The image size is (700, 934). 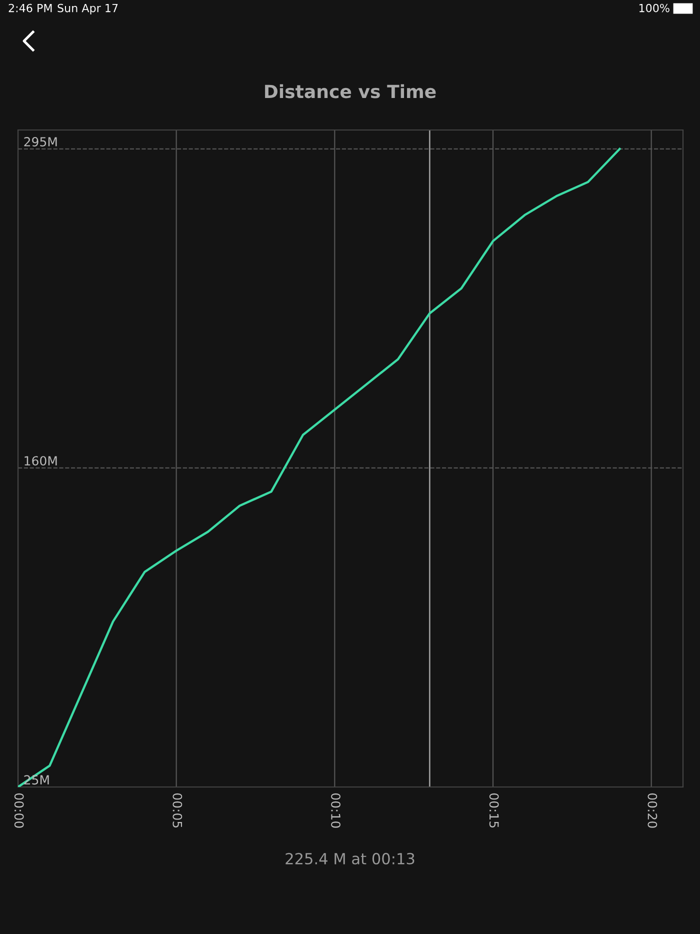 I want to click on text: Sun Apr 17, so click(x=88, y=9).